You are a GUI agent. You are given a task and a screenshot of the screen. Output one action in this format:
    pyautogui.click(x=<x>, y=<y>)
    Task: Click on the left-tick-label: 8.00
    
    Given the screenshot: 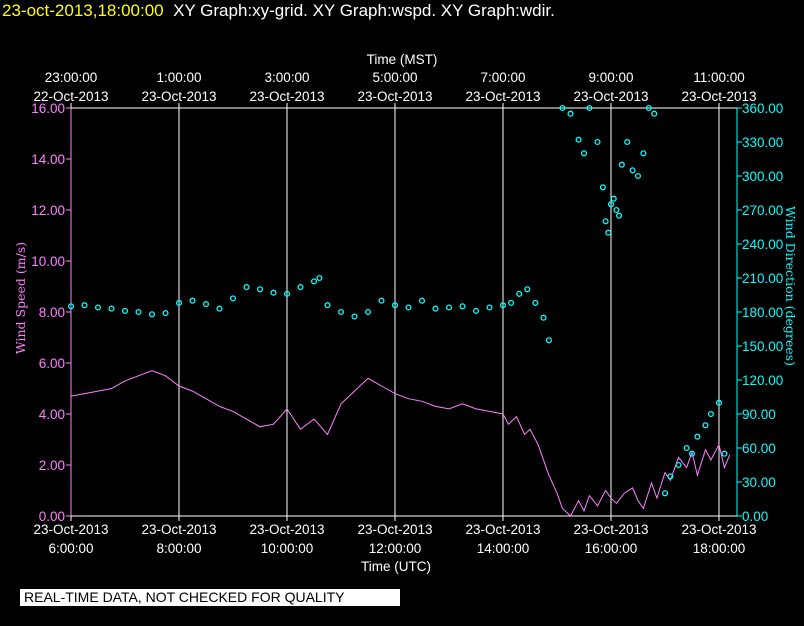 What is the action you would take?
    pyautogui.click(x=52, y=312)
    